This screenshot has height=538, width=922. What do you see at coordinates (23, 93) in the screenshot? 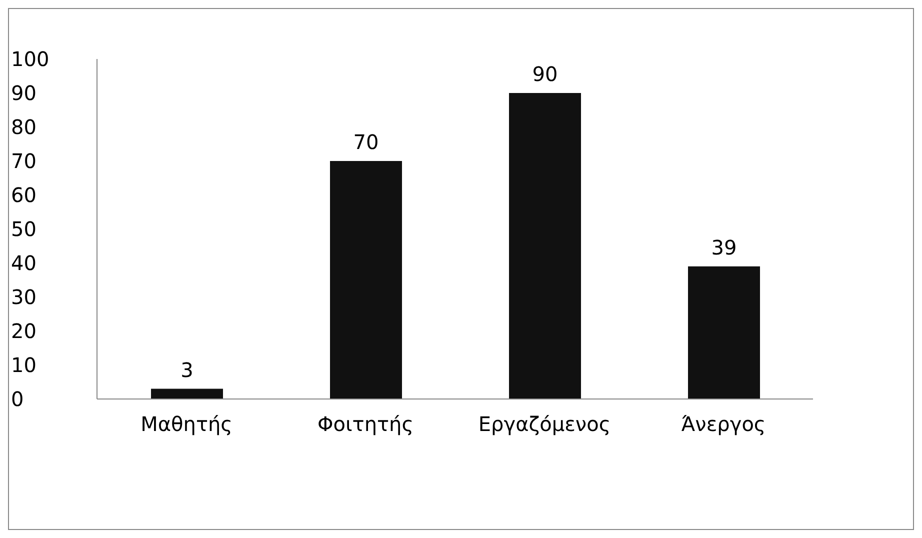
I see `y-tick-label: 90` at bounding box center [23, 93].